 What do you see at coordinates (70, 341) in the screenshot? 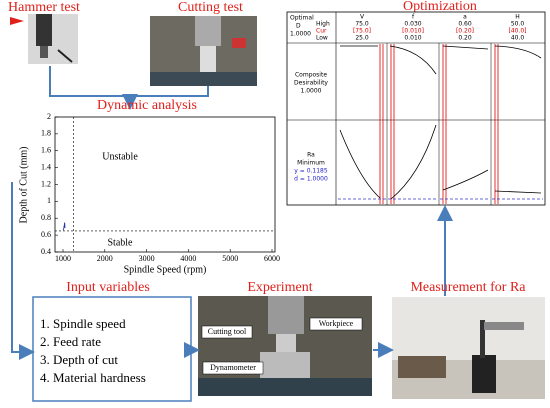
I see `input-item: 2. Feed rate` at bounding box center [70, 341].